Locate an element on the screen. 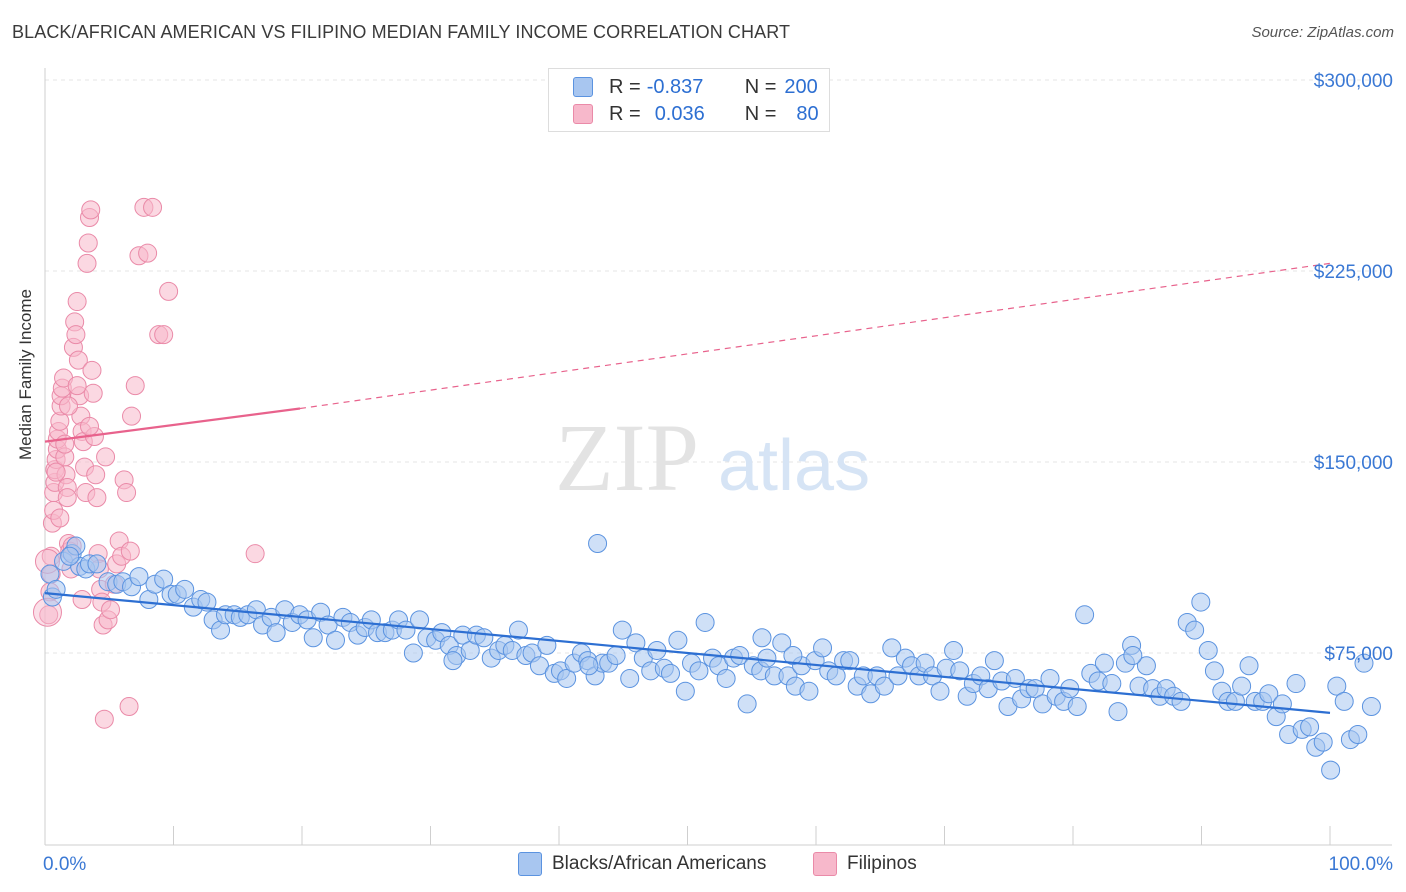 Image resolution: width=1406 pixels, height=892 pixels. x-tick-label: 0.0% is located at coordinates (64, 864).